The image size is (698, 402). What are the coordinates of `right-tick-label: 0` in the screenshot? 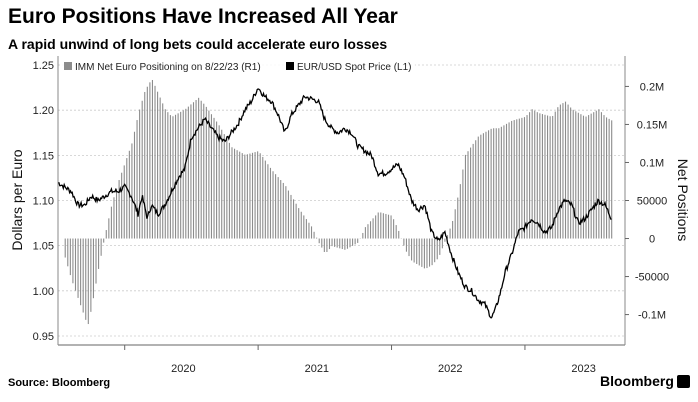 It's located at (652, 240).